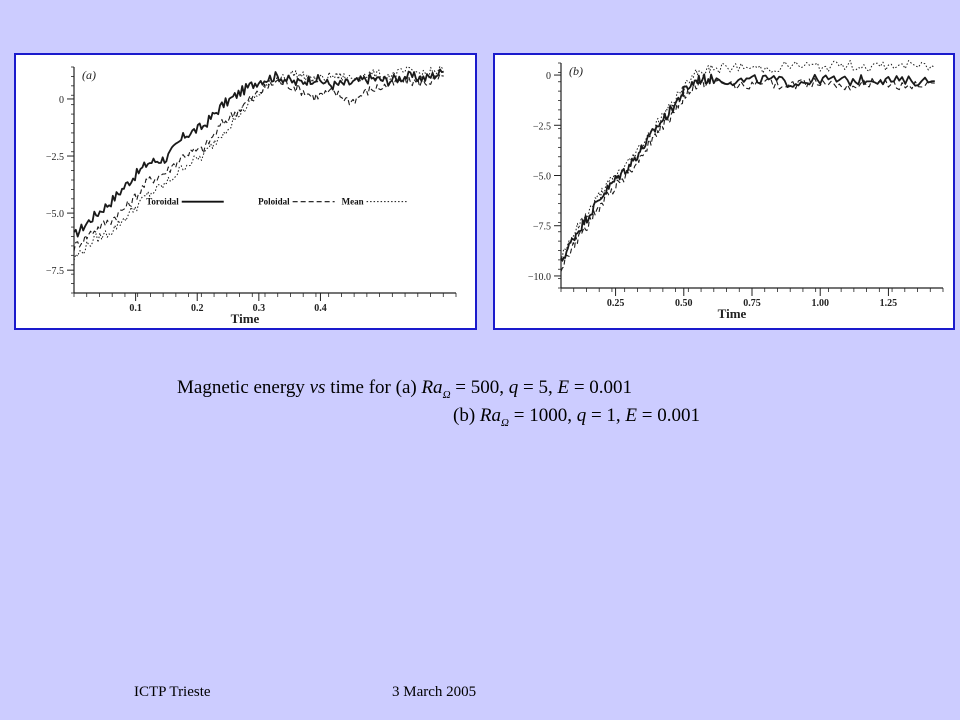 This screenshot has width=960, height=720. I want to click on caption-line-2: (b) RaΩ = 1000, q = 1, E = 0.001, so click(576, 417).